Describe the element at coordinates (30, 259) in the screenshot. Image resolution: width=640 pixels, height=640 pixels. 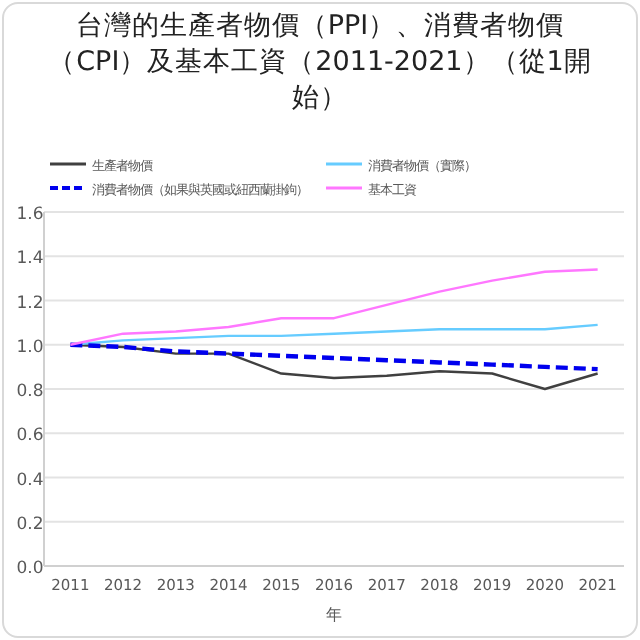
I see `y-tick-label: 1.4` at that location.